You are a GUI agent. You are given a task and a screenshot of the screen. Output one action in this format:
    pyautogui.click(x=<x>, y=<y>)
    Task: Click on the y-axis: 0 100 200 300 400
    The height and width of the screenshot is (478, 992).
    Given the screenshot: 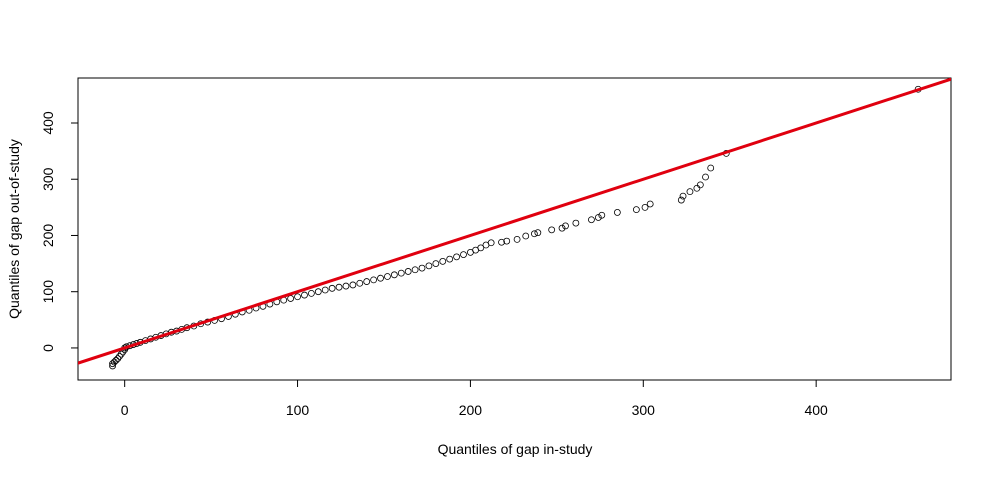 What is the action you would take?
    pyautogui.click(x=59, y=231)
    